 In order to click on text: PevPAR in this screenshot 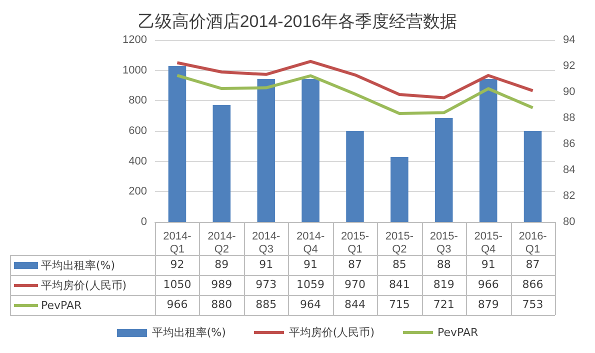, I will do `click(458, 332)`.